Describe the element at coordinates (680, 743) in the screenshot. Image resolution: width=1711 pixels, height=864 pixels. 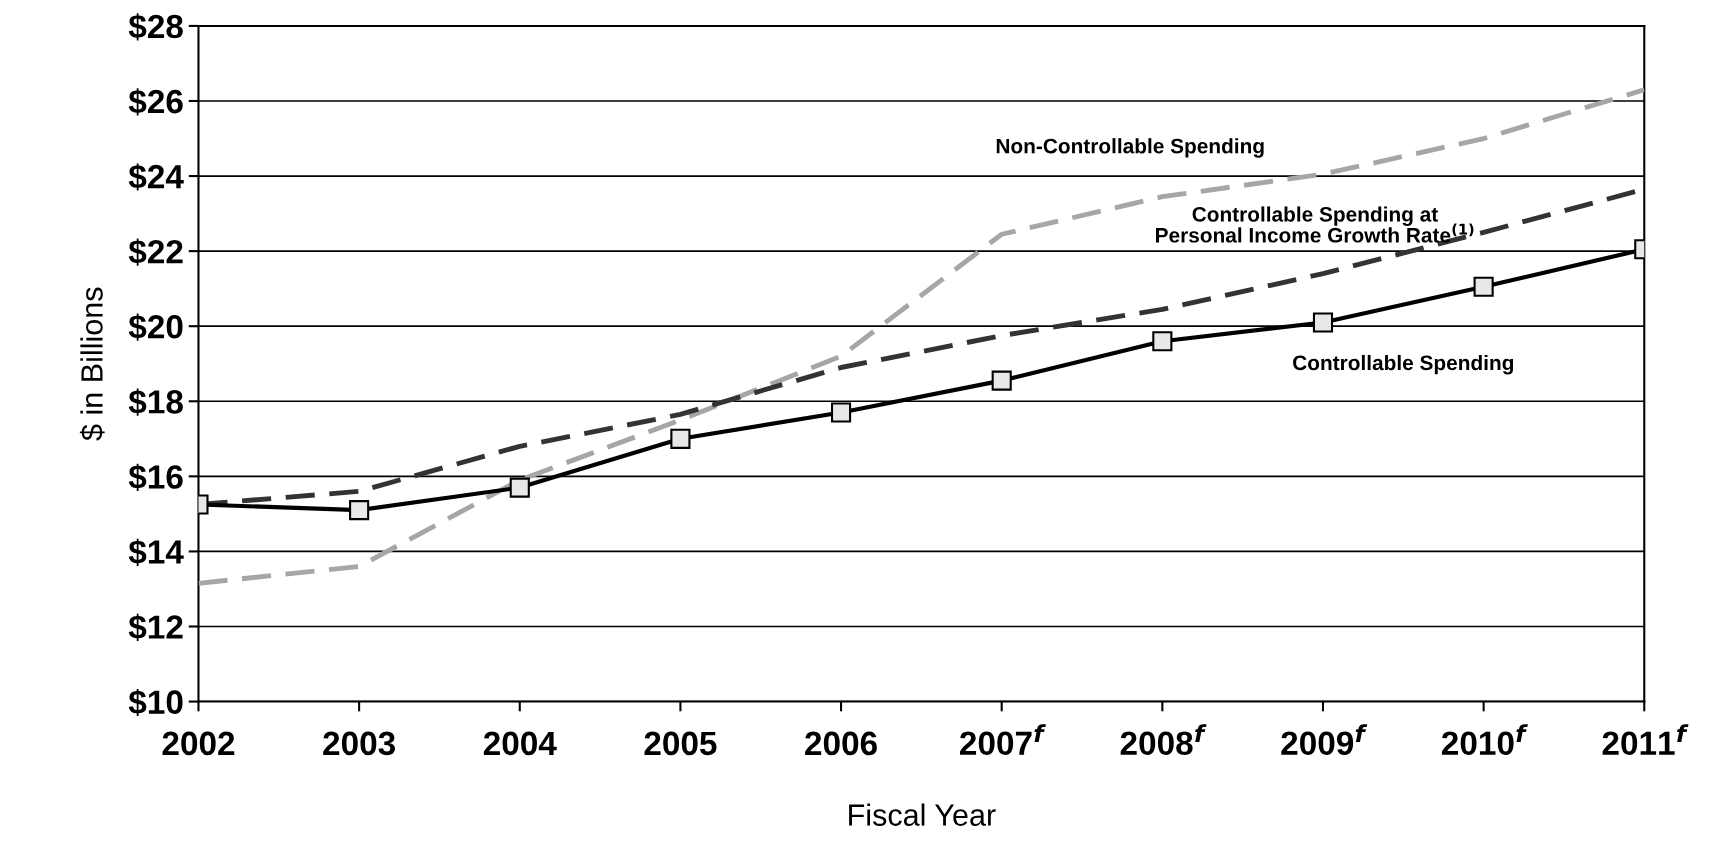
I see `x-tick-label: 2005` at that location.